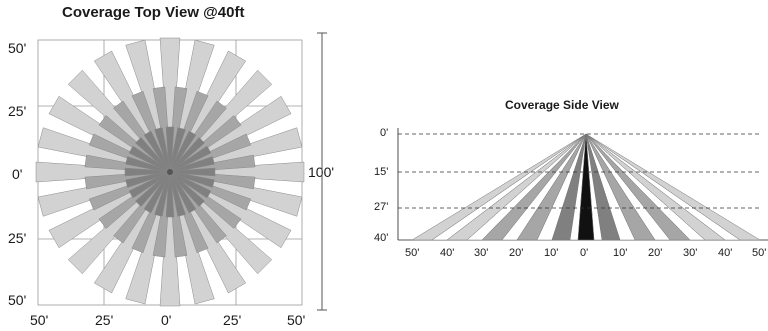  Describe the element at coordinates (725, 253) in the screenshot. I see `side-bottom-label-40-right: 40'` at that location.